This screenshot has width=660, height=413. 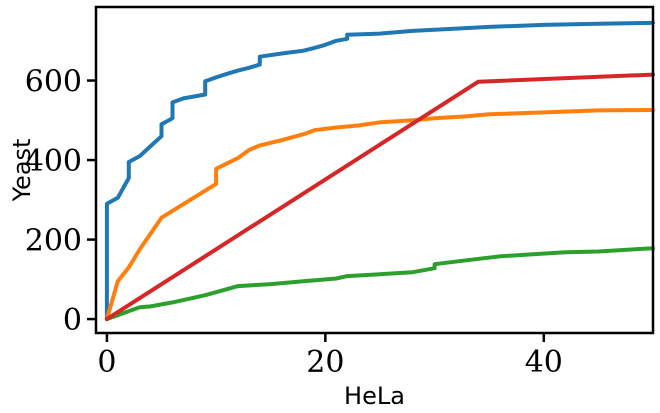 I want to click on x-tick-label: 20, so click(x=325, y=362).